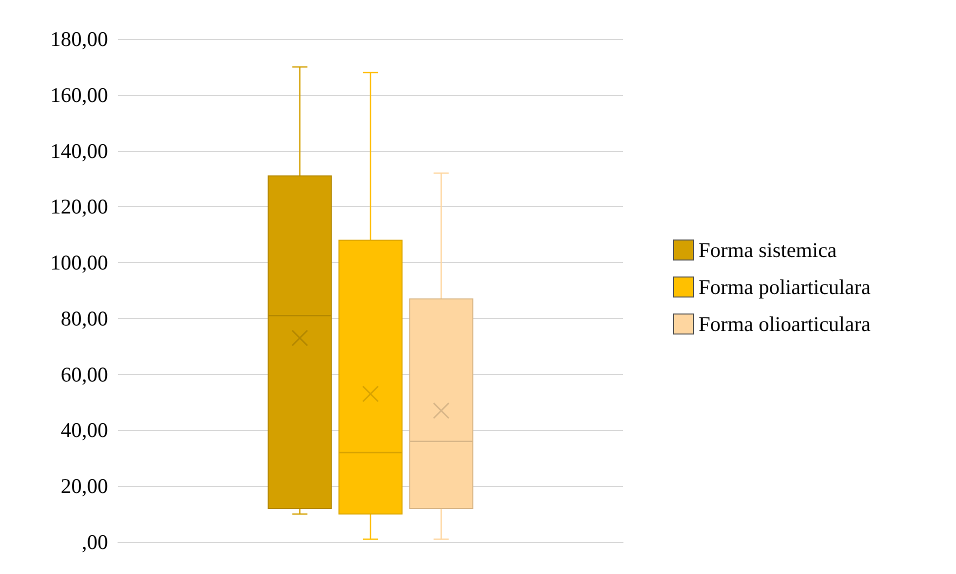 Image resolution: width=956 pixels, height=574 pixels. Describe the element at coordinates (84, 430) in the screenshot. I see `y-tick-label: 40,00` at that location.